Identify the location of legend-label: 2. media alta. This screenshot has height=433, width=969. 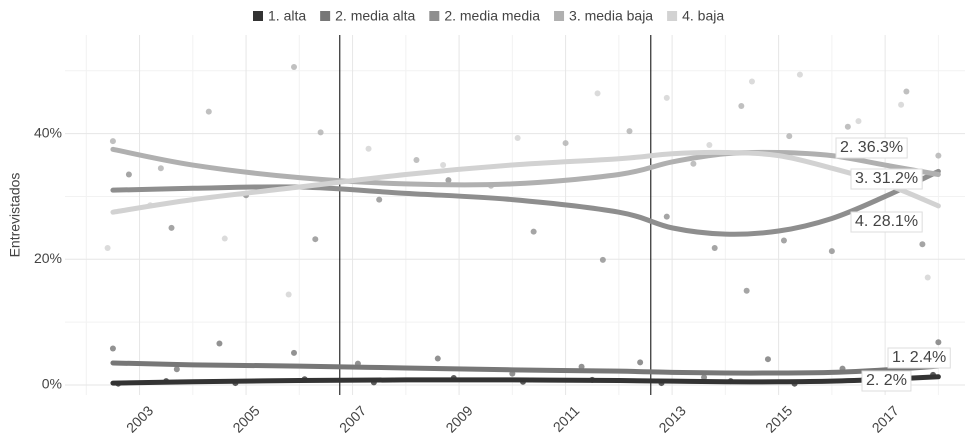
(375, 16).